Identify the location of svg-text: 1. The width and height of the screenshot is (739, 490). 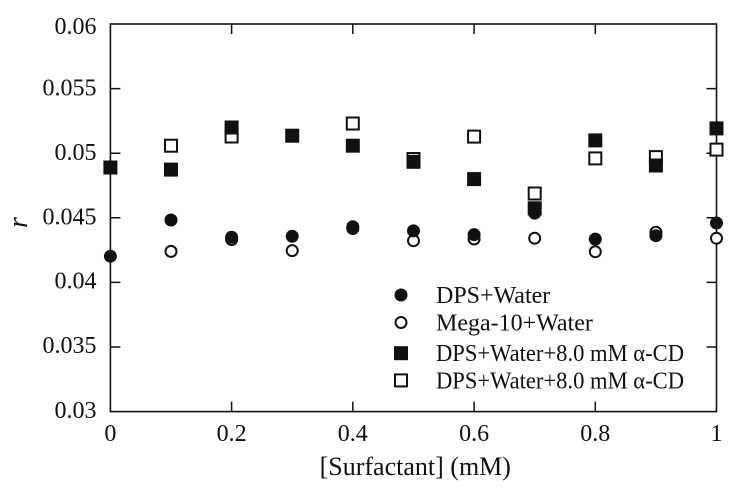
(717, 434).